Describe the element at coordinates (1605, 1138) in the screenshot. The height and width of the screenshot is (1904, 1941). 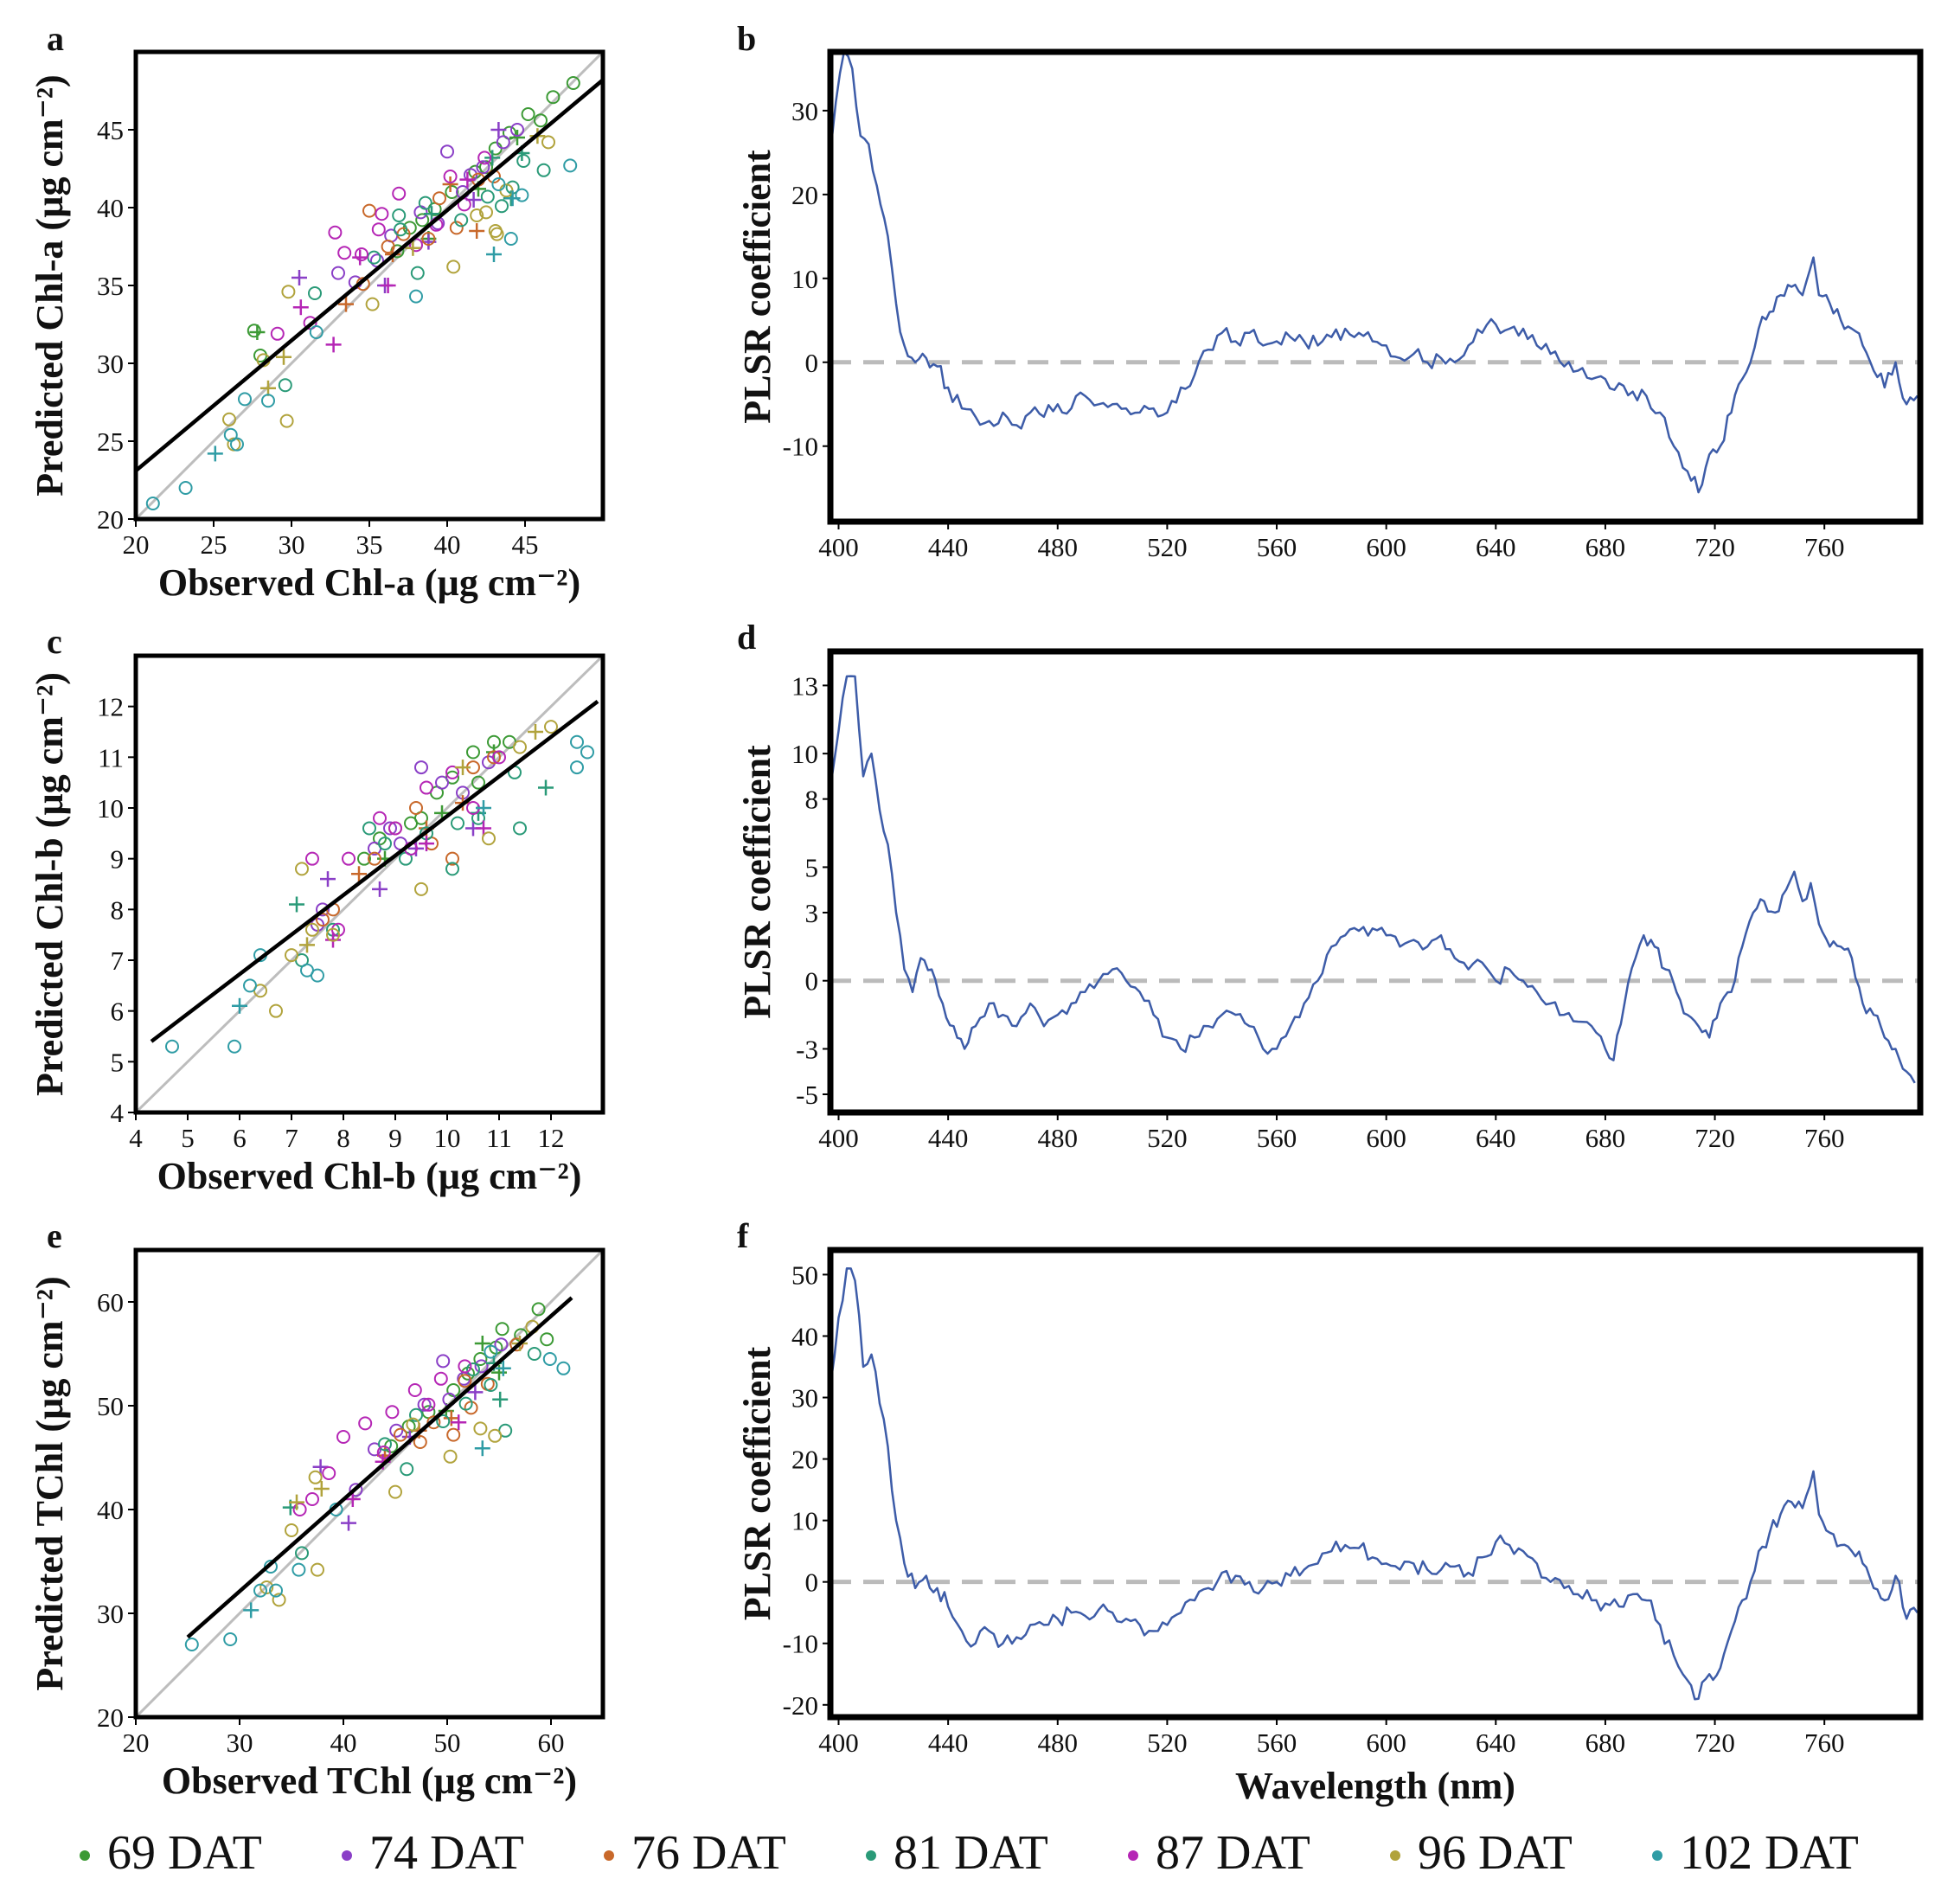
I see `x-tick-label: 680` at that location.